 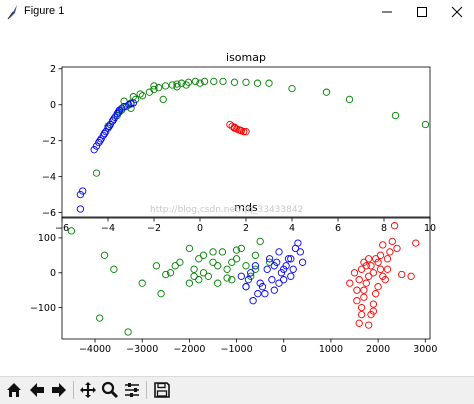 What do you see at coordinates (14, 390) in the screenshot?
I see `home-button` at bounding box center [14, 390].